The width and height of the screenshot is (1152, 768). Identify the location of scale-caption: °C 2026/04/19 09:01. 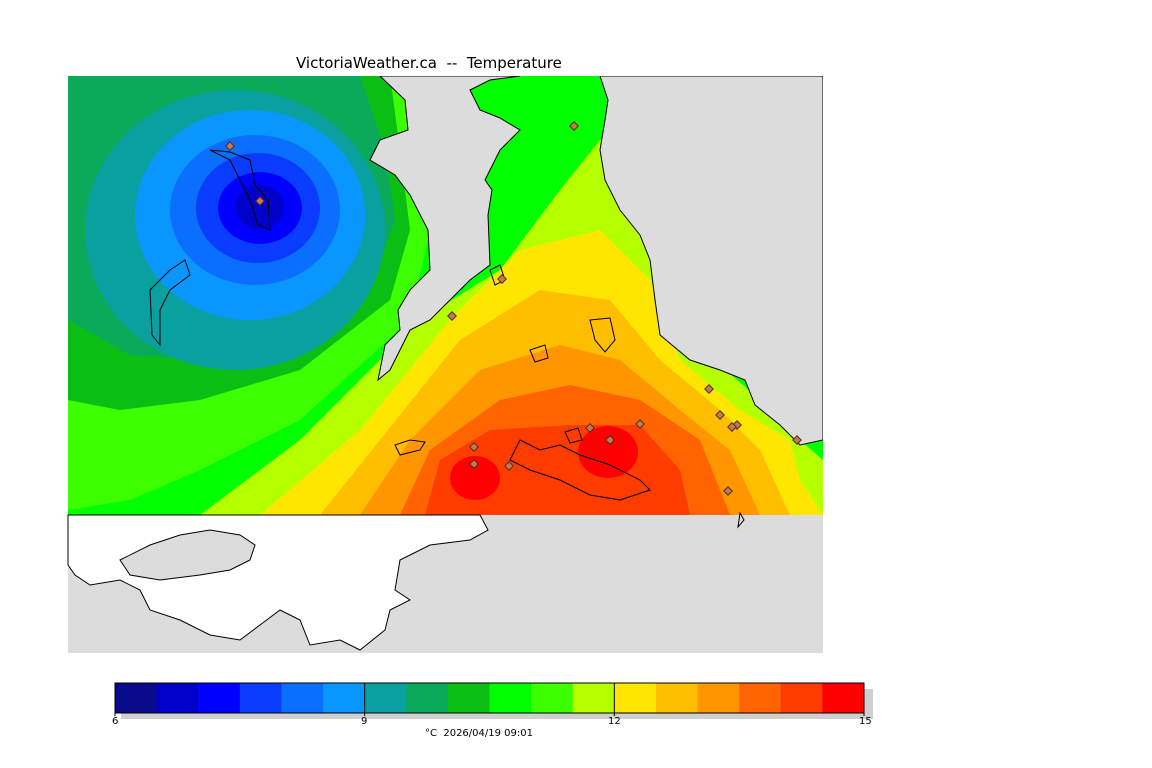
(479, 733).